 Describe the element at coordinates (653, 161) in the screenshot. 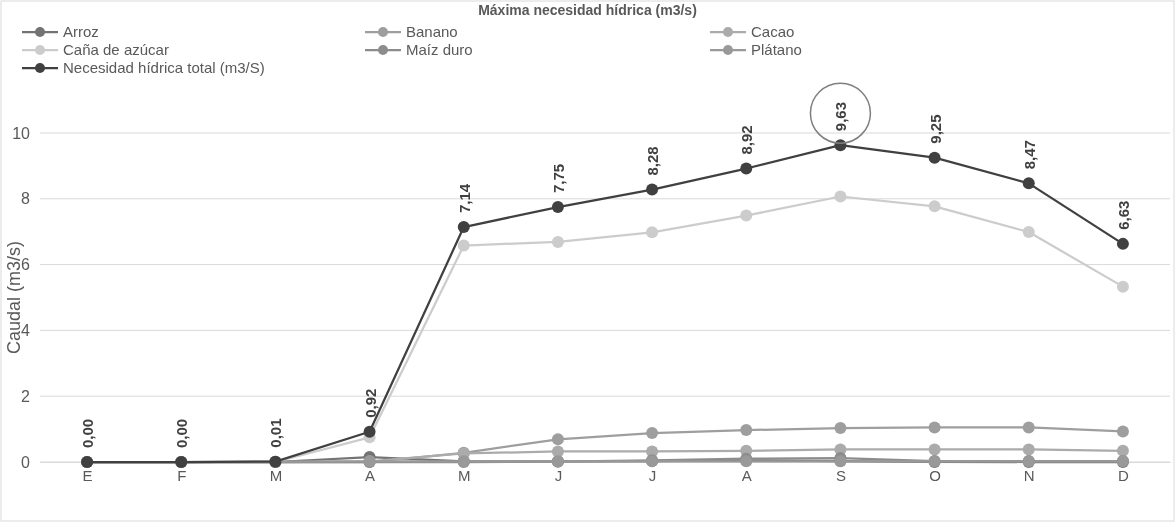

I see `data-label: 8,28` at that location.